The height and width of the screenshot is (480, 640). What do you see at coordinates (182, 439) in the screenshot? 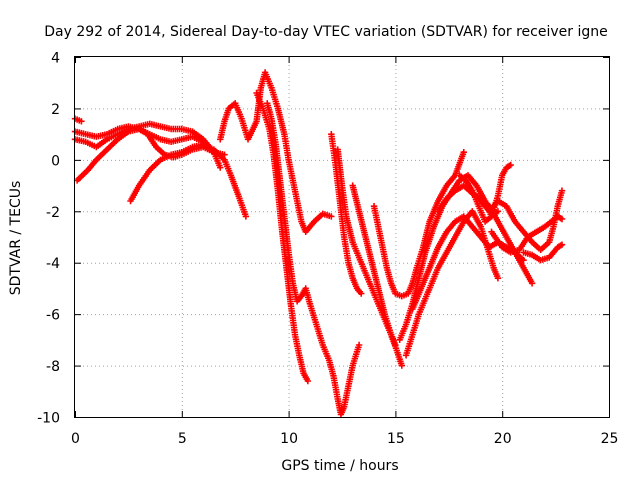
I see `x-tick-label: 5` at bounding box center [182, 439].